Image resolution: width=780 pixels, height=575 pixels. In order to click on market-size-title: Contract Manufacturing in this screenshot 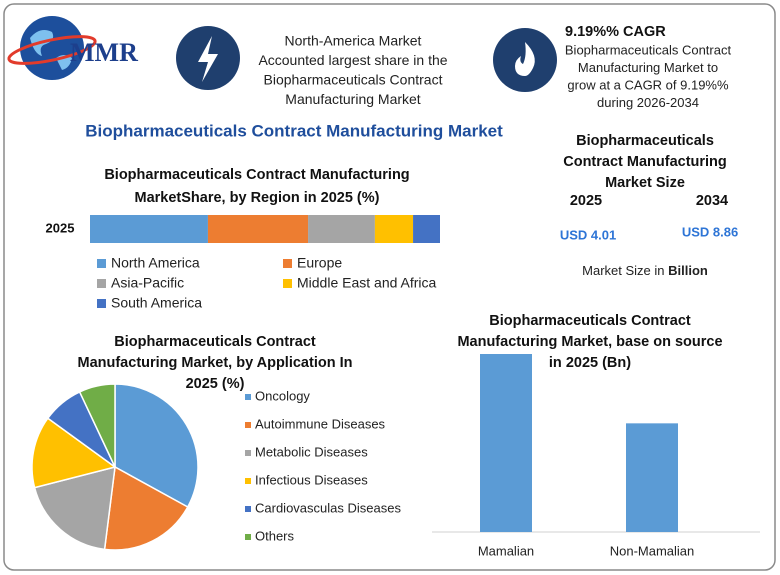, I will do `click(645, 162)`.